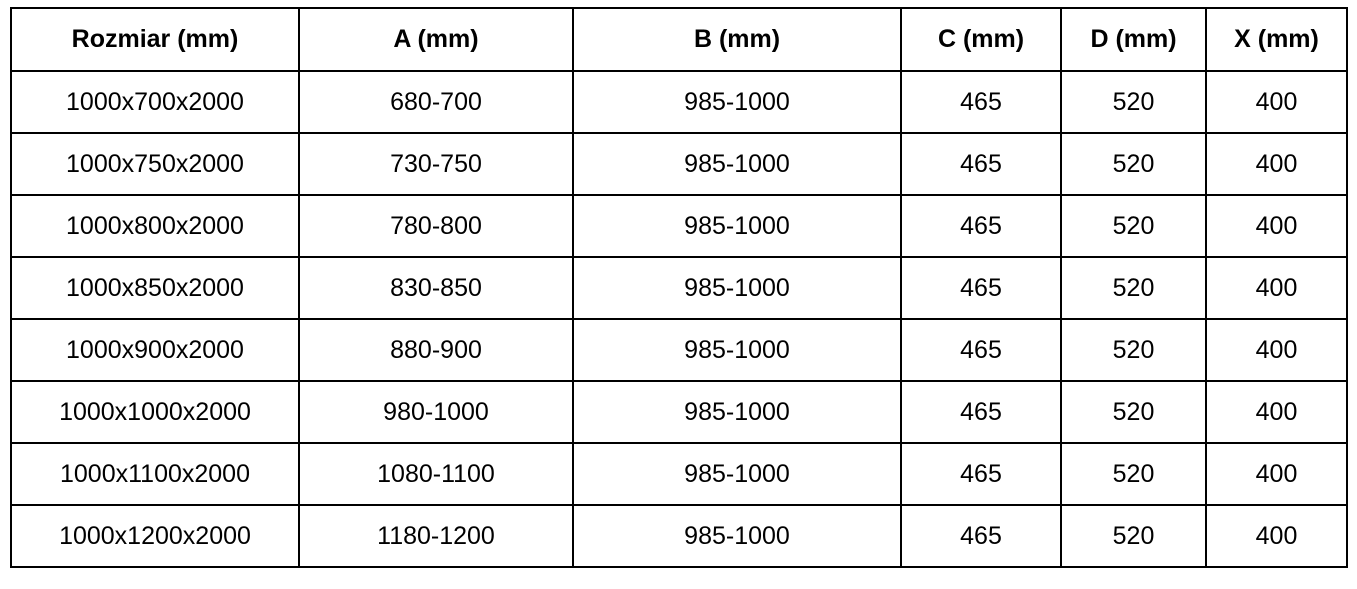 The width and height of the screenshot is (1357, 589). What do you see at coordinates (436, 474) in the screenshot?
I see `table-cell: 1080-1100` at bounding box center [436, 474].